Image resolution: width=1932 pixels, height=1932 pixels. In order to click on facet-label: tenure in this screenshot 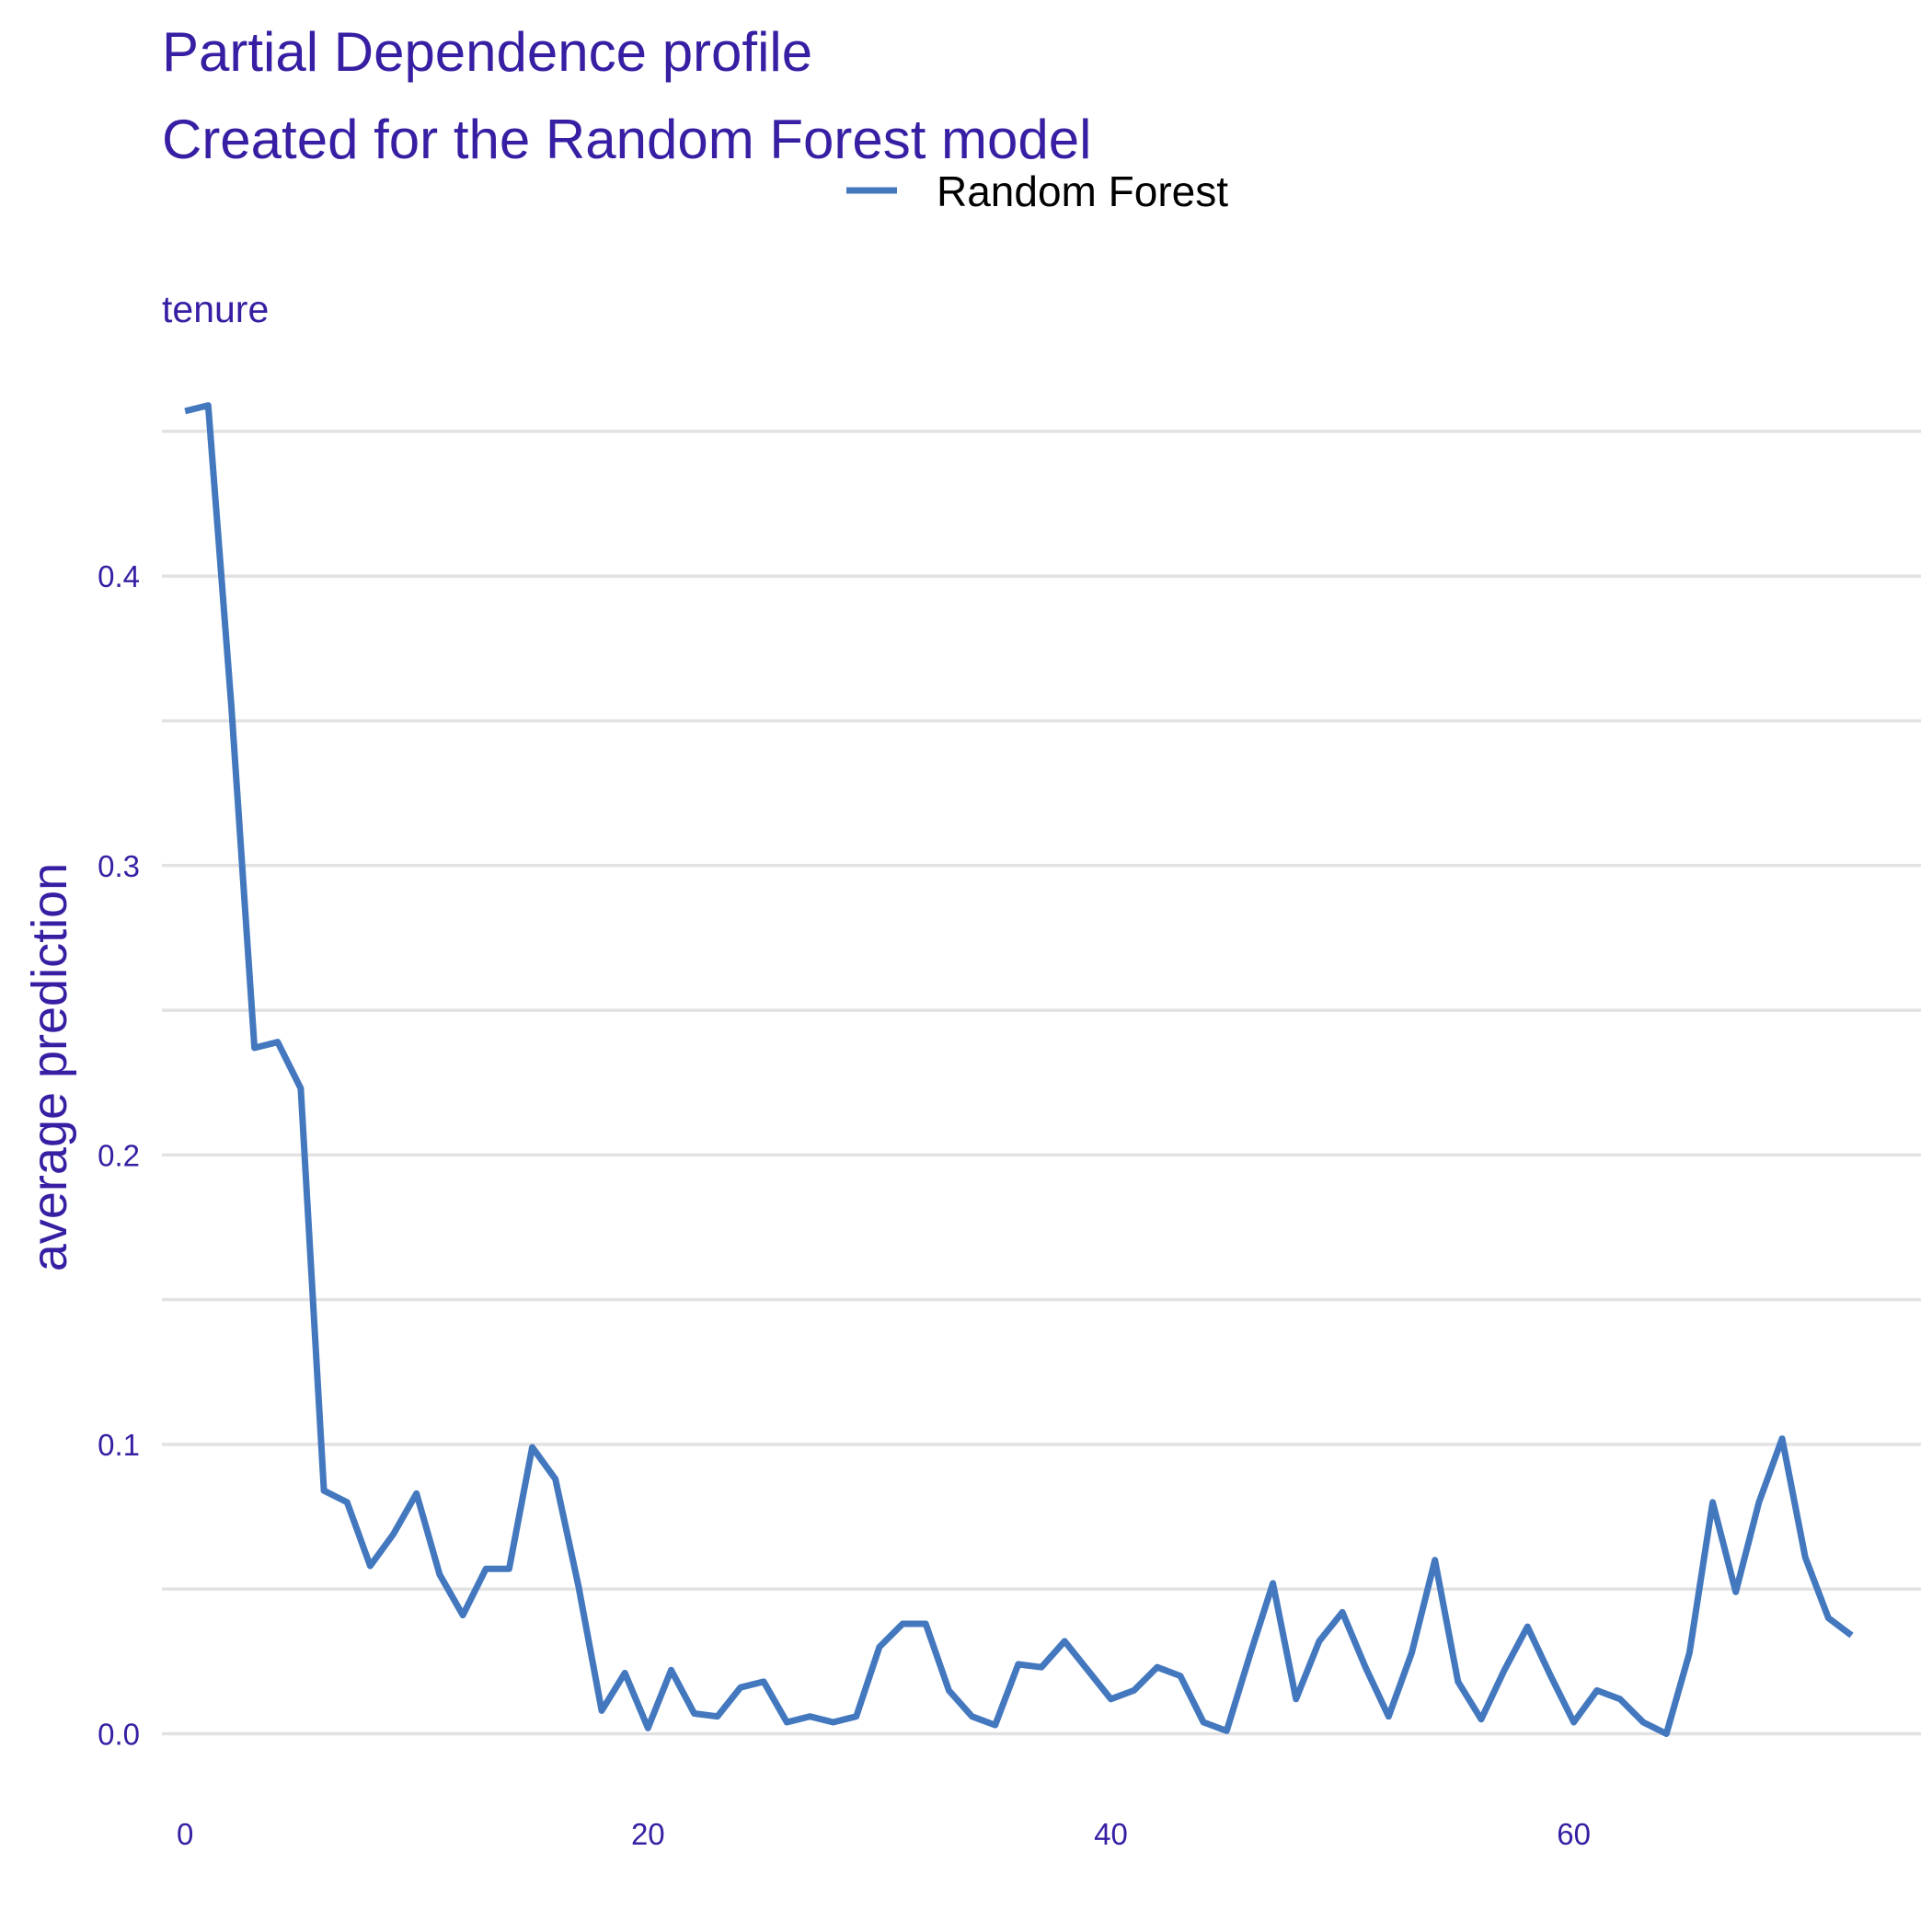, I will do `click(215, 309)`.